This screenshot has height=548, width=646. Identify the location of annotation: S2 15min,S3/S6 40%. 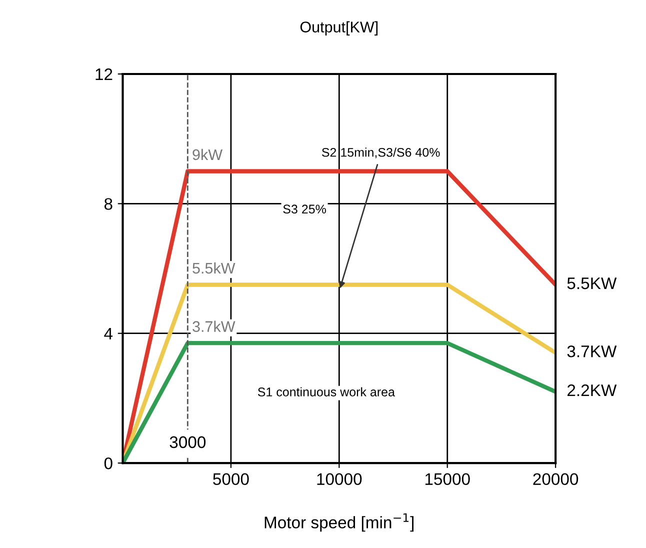
(381, 153).